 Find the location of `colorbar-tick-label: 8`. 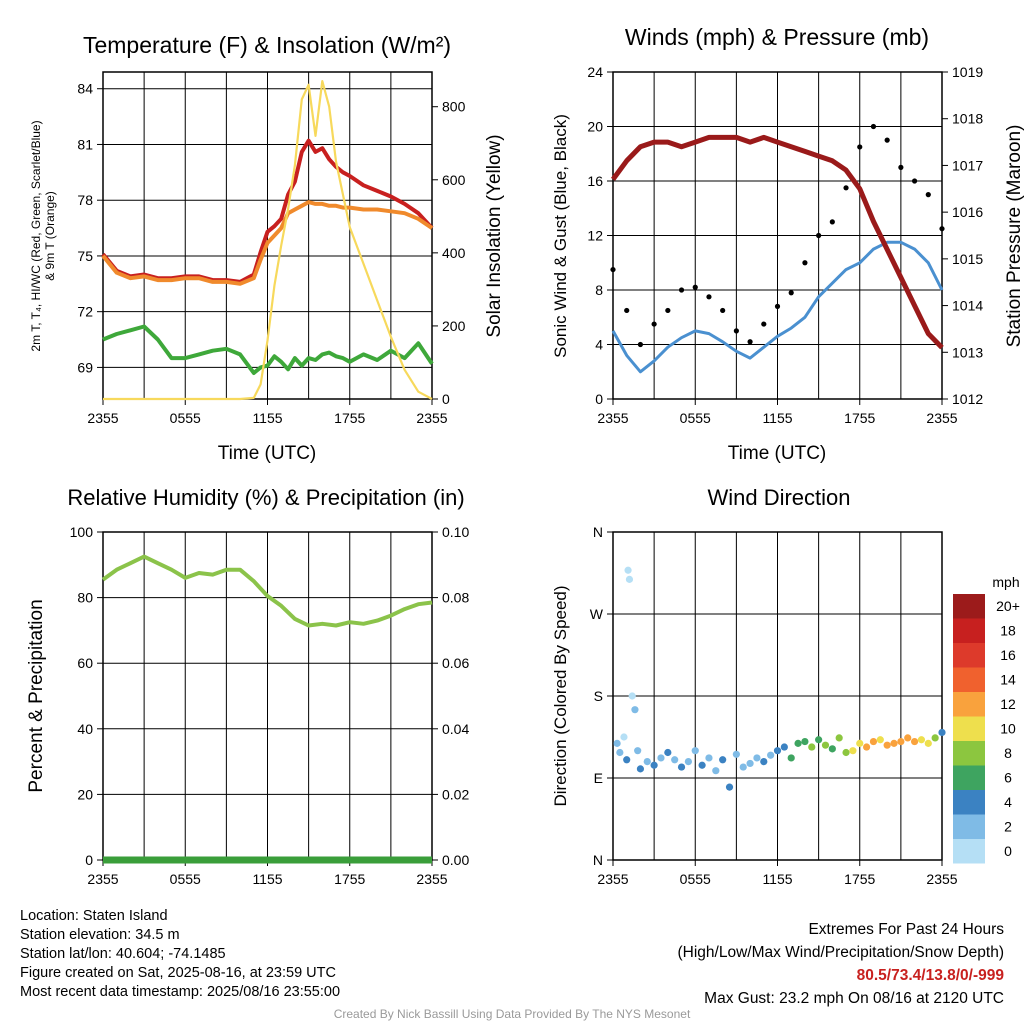

colorbar-tick-label: 8 is located at coordinates (1008, 753).